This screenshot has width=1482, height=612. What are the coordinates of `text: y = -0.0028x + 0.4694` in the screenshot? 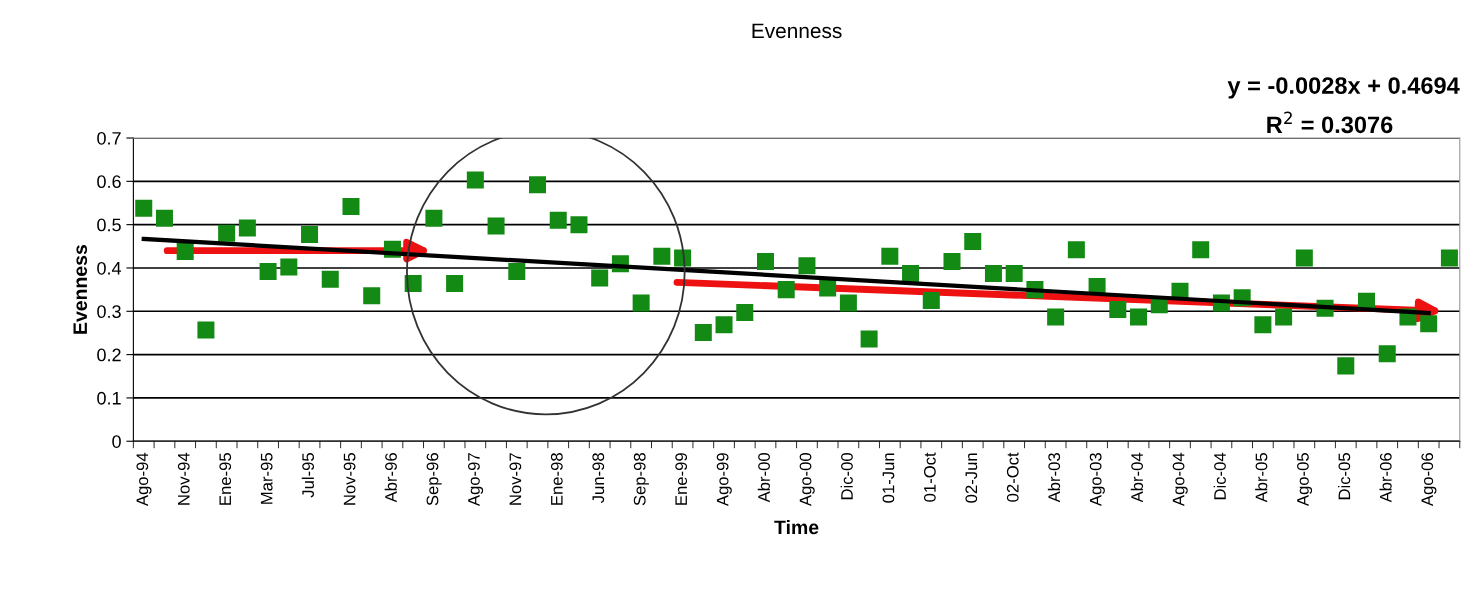 It's located at (1343, 88).